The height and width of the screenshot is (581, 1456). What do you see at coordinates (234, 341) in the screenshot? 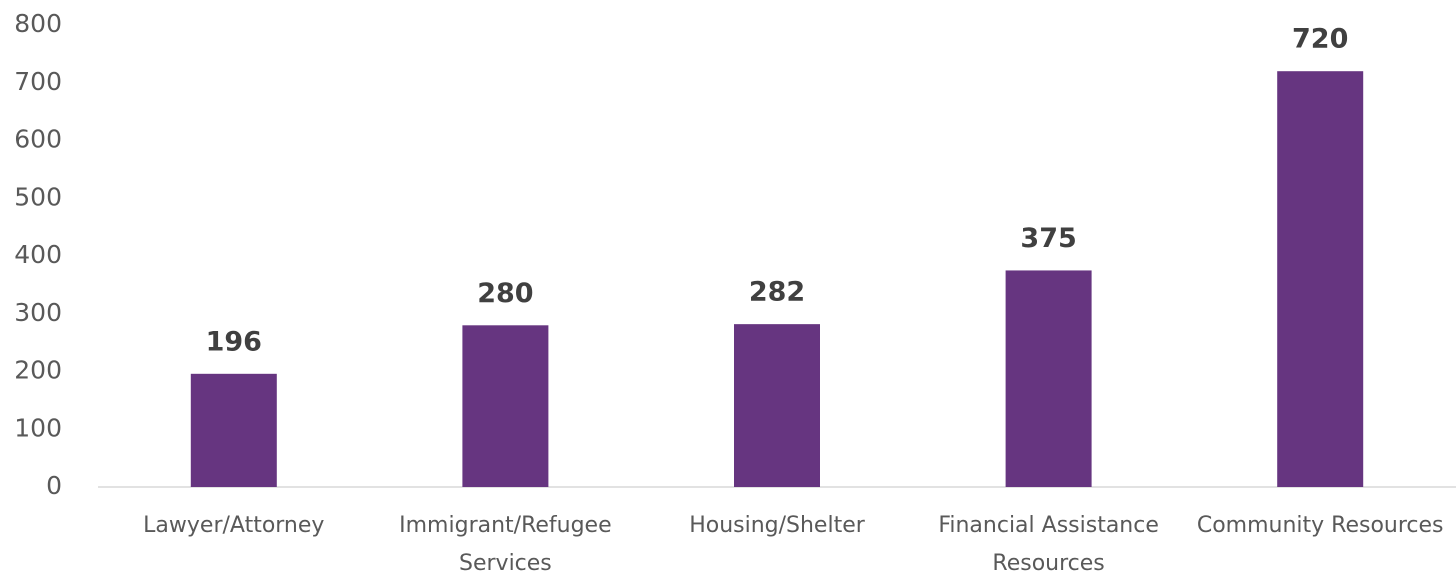
I see `value-label: 196` at bounding box center [234, 341].